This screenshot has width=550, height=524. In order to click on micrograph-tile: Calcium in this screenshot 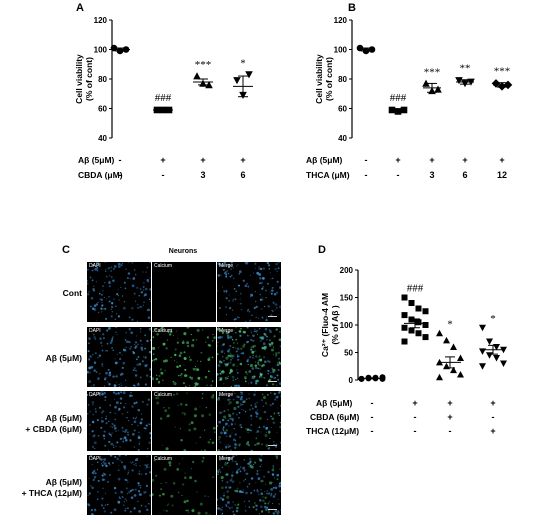, I will do `click(184, 485)`.